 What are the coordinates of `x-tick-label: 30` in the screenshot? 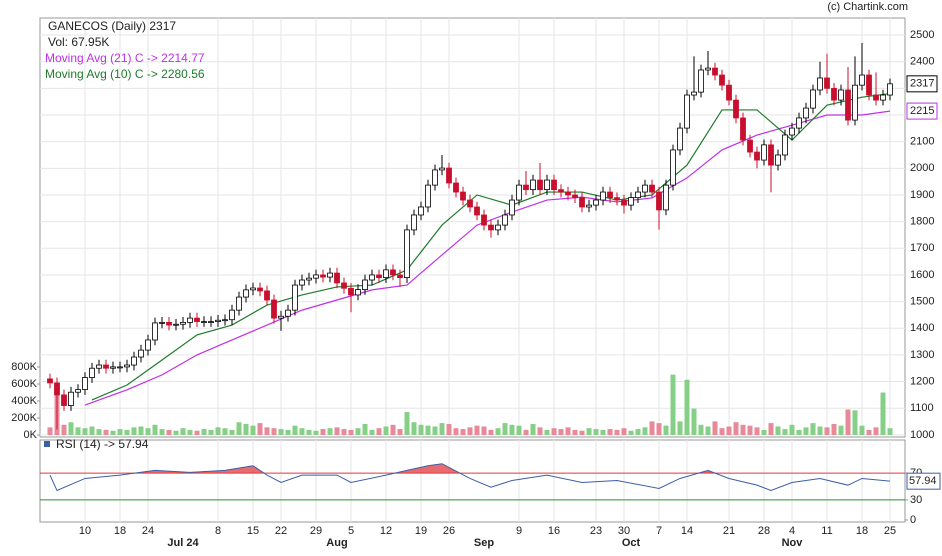 It's located at (624, 531).